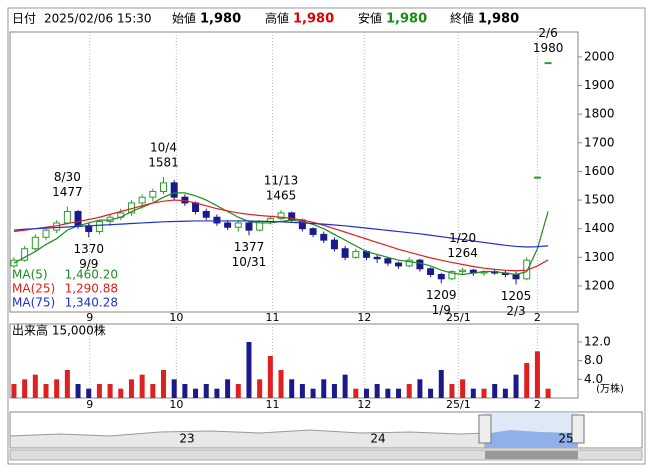  What do you see at coordinates (537, 317) in the screenshot?
I see `x-tick-label: 2` at bounding box center [537, 317].